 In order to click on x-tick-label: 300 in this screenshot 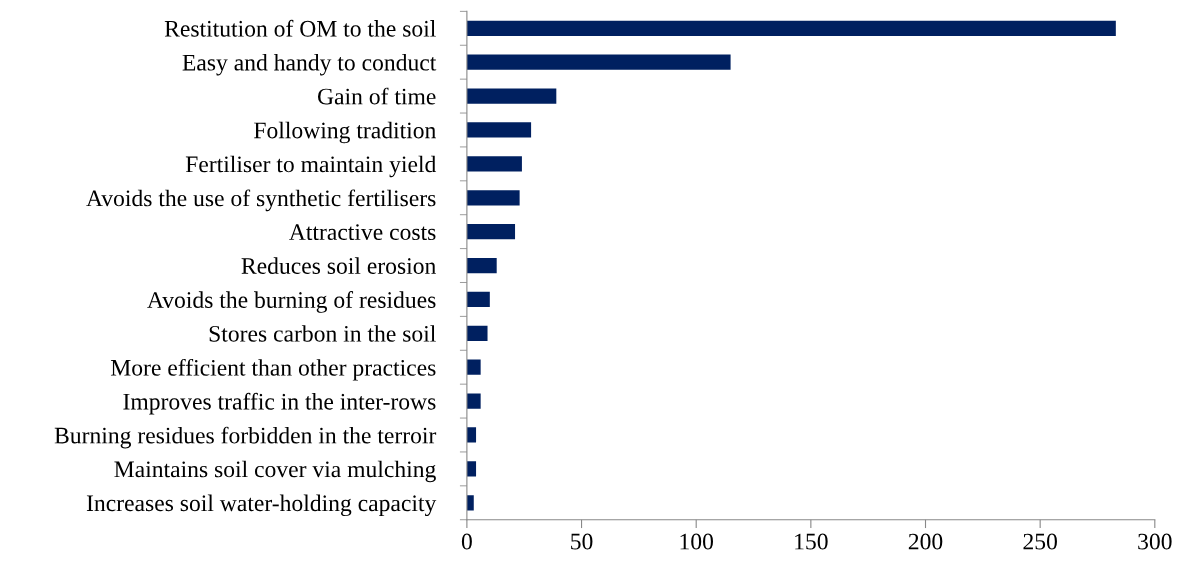, I will do `click(1155, 541)`.